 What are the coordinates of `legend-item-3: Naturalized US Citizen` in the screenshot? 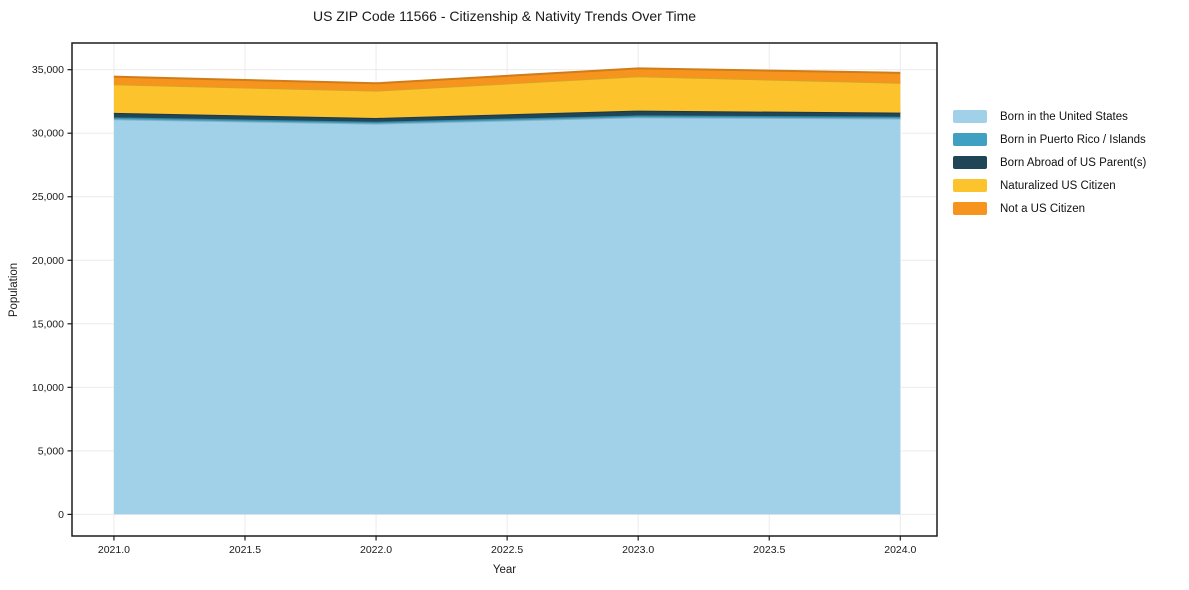 It's located at (1049, 185).